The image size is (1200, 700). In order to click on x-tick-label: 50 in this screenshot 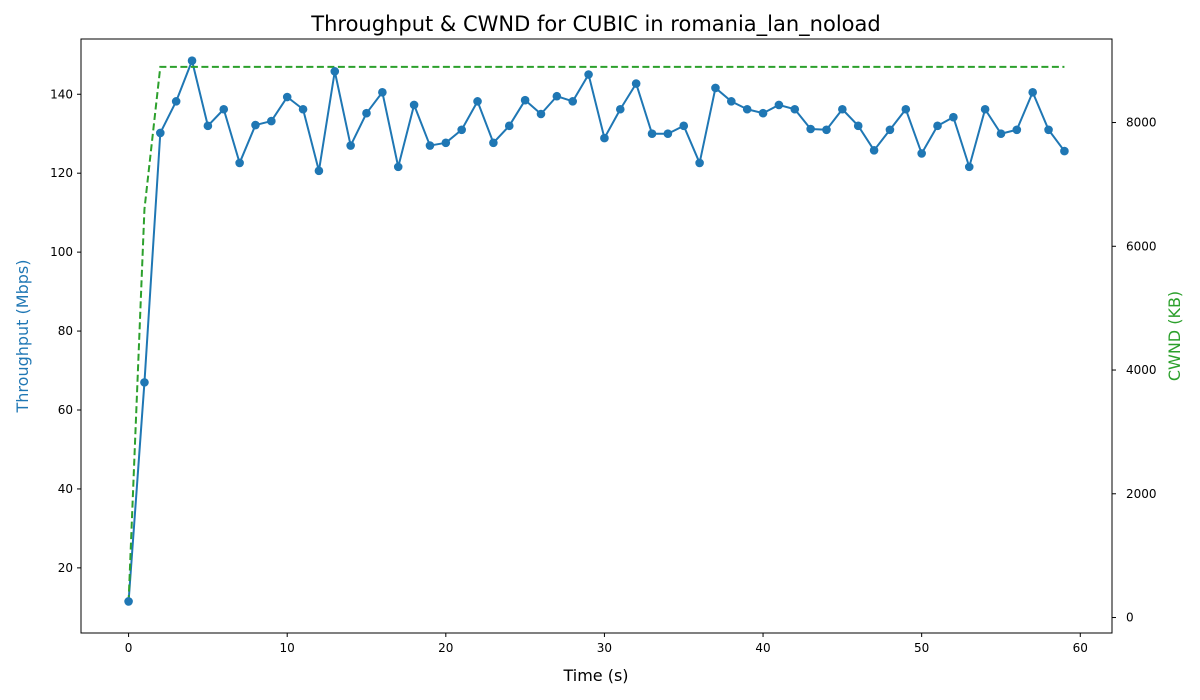, I will do `click(921, 648)`.